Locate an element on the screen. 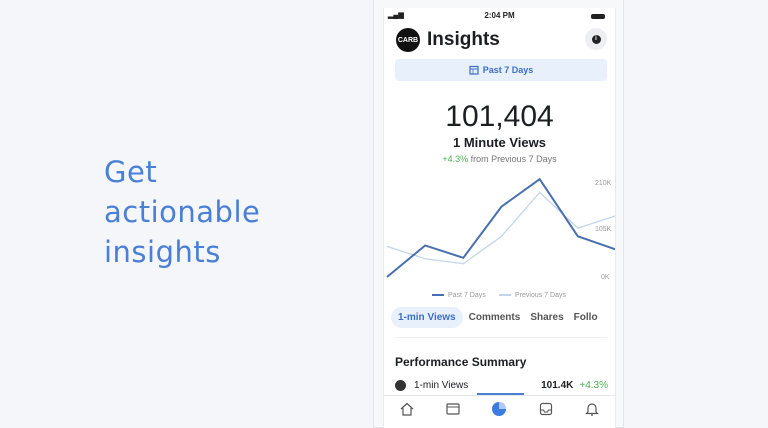 The height and width of the screenshot is (428, 768). status-time: 2:04 PM is located at coordinates (499, 15).